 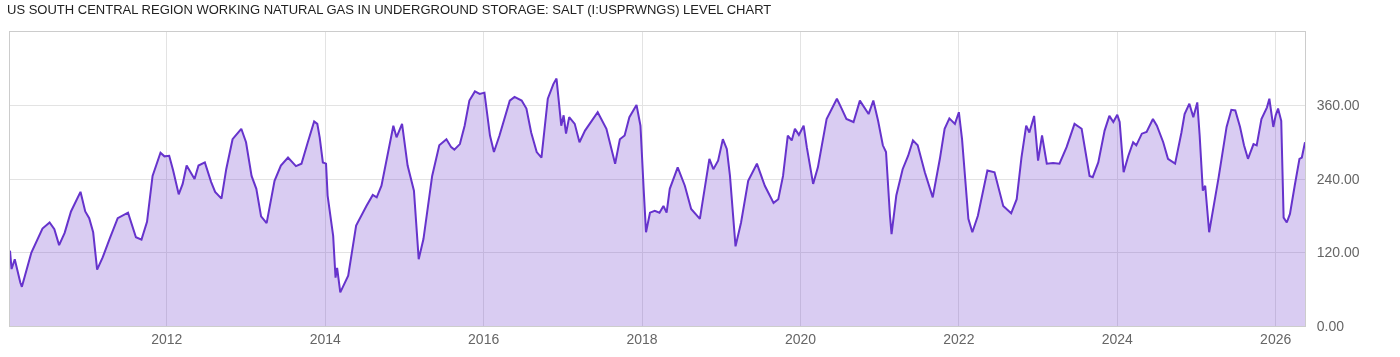 I want to click on x-tick-label: 2020, so click(x=800, y=338).